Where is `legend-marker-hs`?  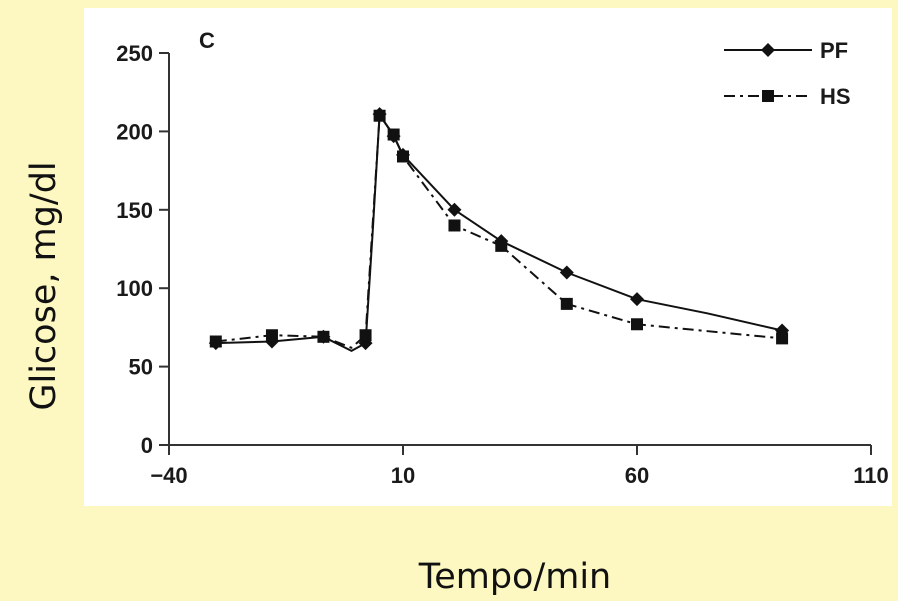 legend-marker-hs is located at coordinates (768, 96).